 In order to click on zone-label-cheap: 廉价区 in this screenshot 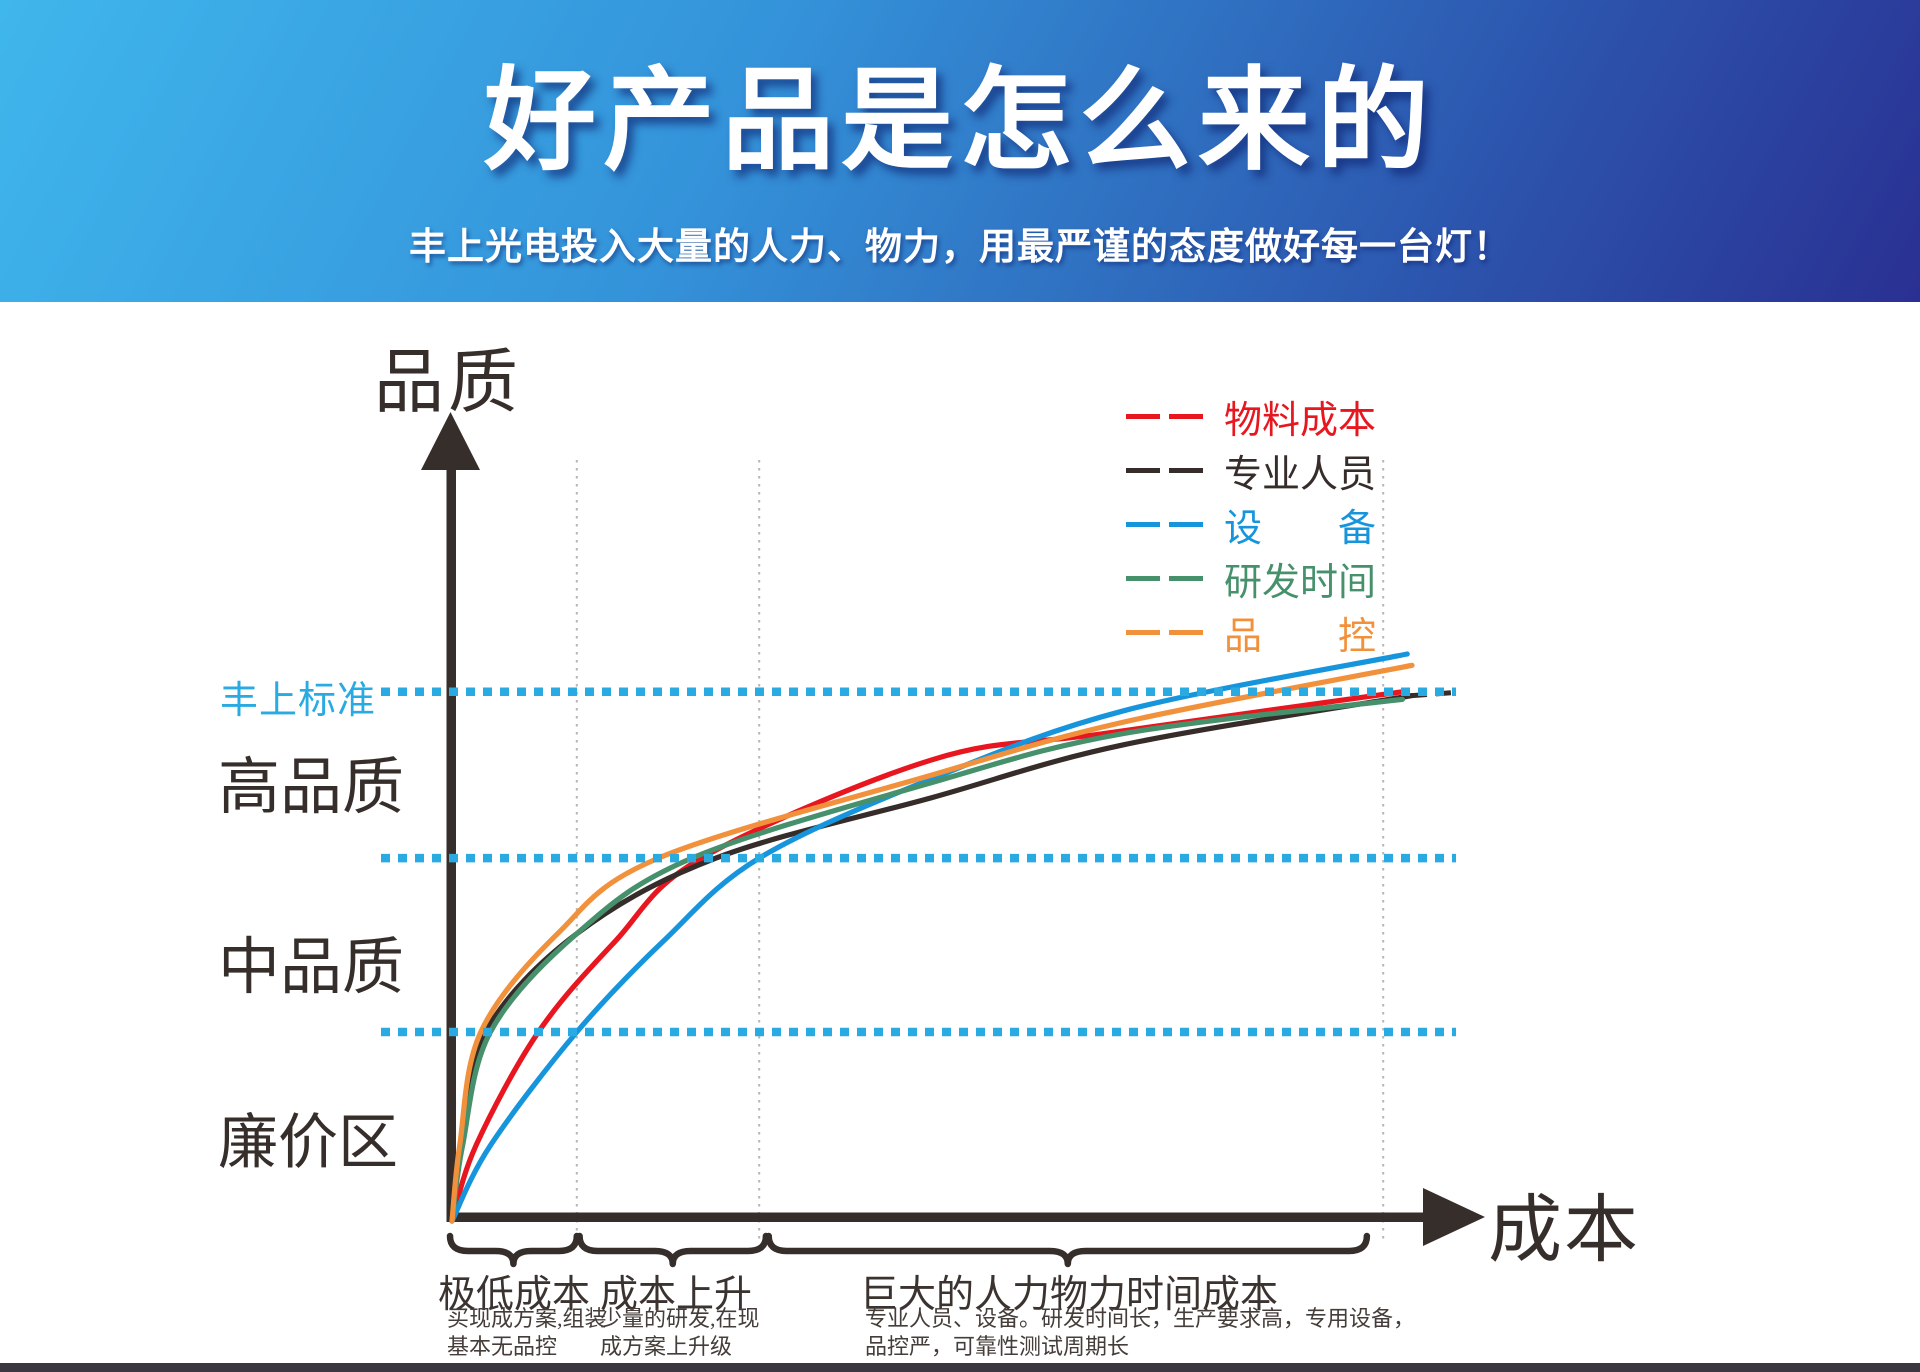, I will do `click(308, 1143)`.